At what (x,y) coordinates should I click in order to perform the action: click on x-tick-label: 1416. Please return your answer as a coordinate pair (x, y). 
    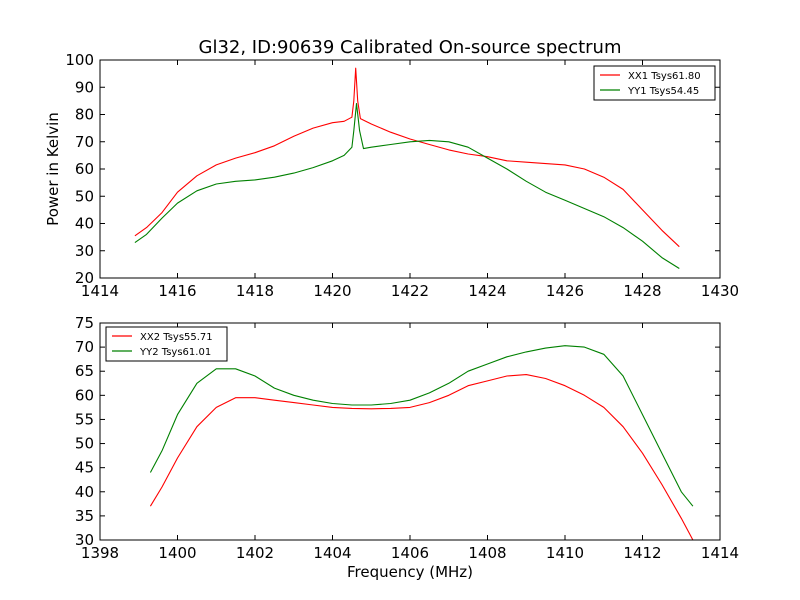
    Looking at the image, I should click on (177, 291).